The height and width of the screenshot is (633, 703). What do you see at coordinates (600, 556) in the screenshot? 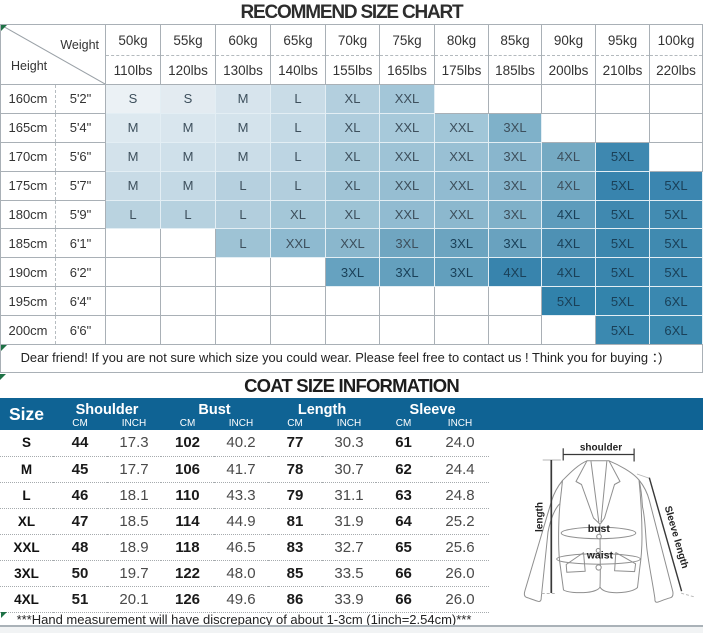
I see `svg-text: waist` at bounding box center [600, 556].